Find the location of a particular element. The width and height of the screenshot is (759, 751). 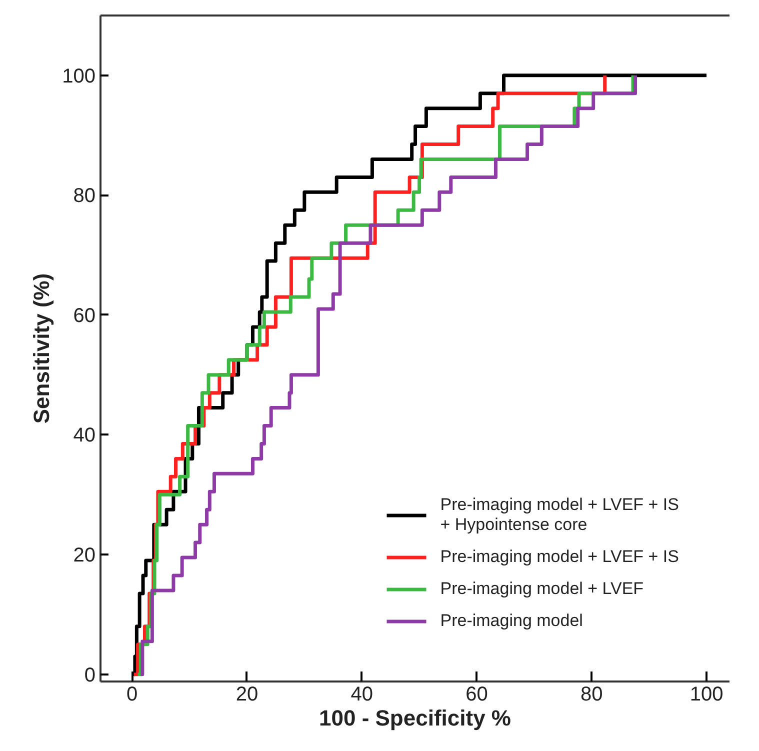

y-tick-label: 0 is located at coordinates (90, 675).